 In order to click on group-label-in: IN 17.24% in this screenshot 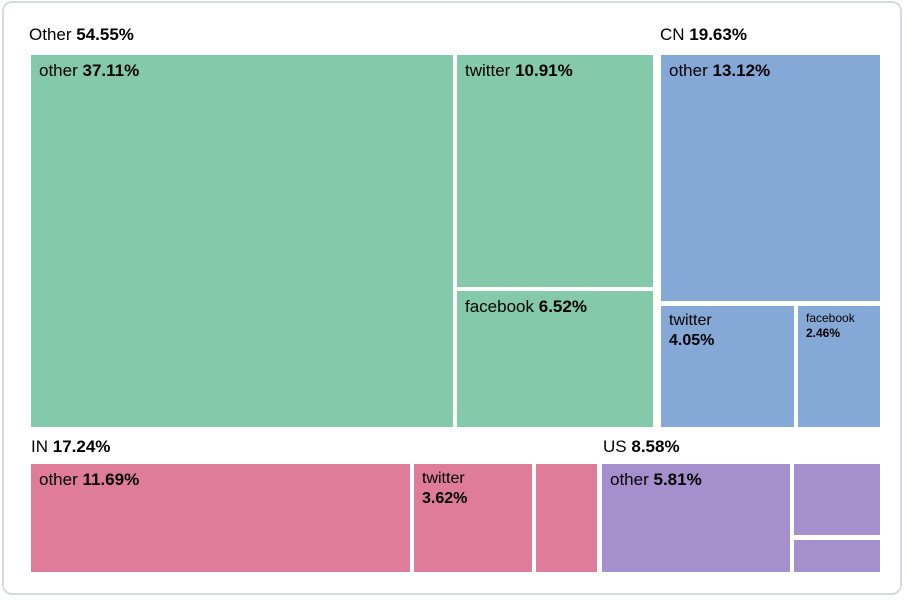, I will do `click(70, 447)`.